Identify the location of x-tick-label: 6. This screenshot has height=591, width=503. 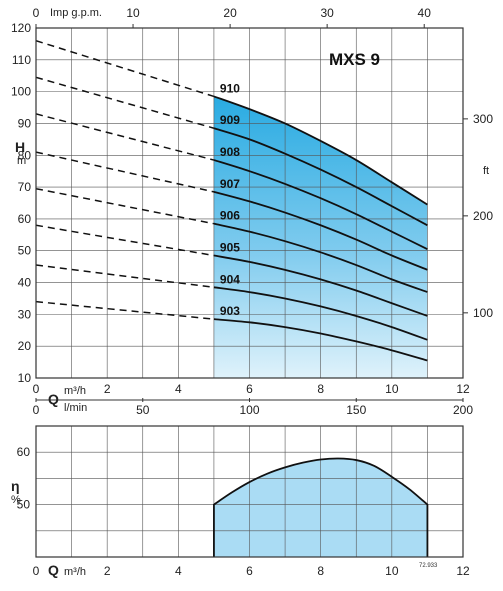
(249, 389).